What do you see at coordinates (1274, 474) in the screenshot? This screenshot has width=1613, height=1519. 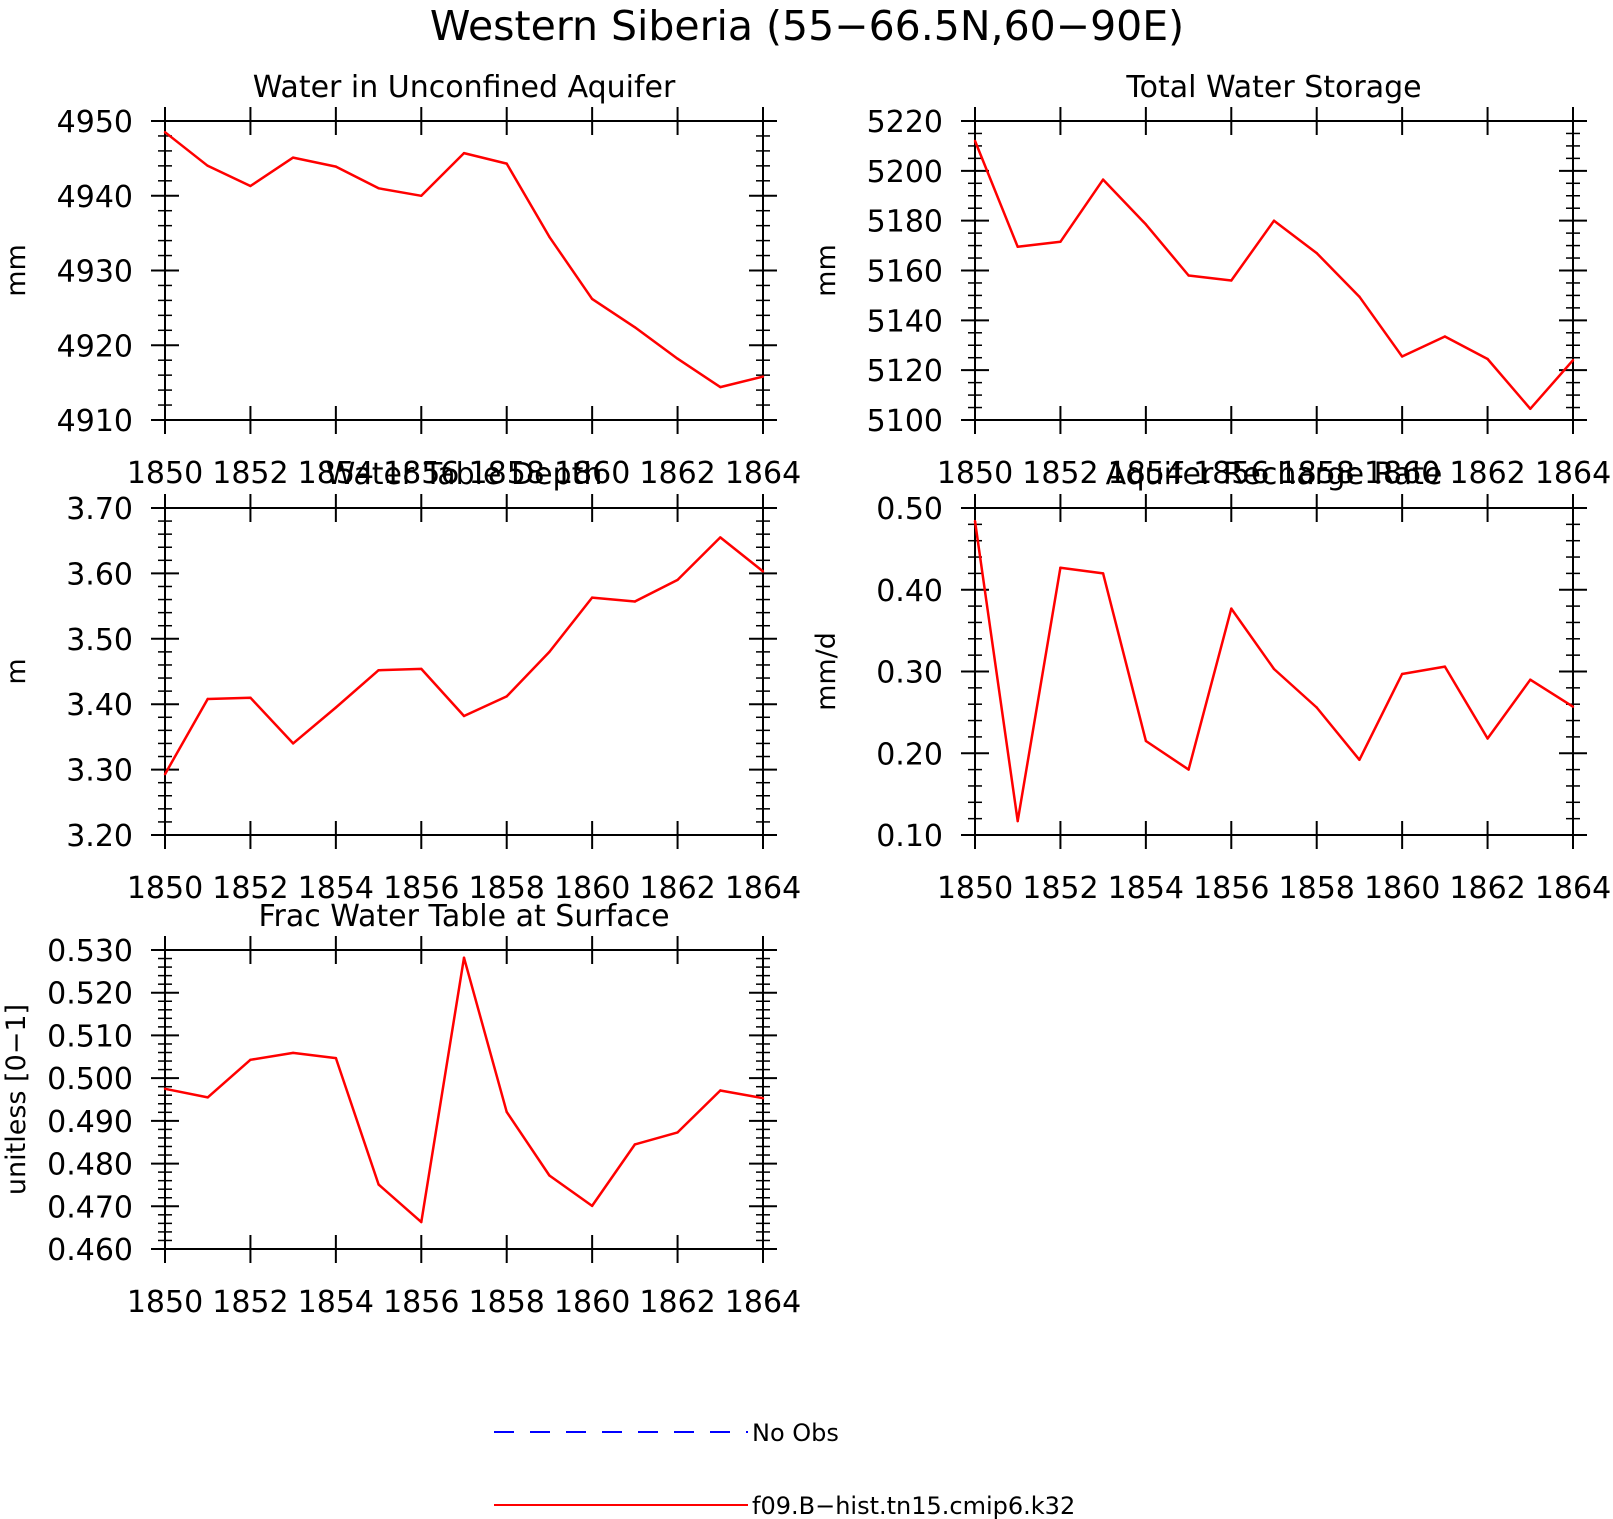 I see `panel-title: Aquifer Recharge Rate` at bounding box center [1274, 474].